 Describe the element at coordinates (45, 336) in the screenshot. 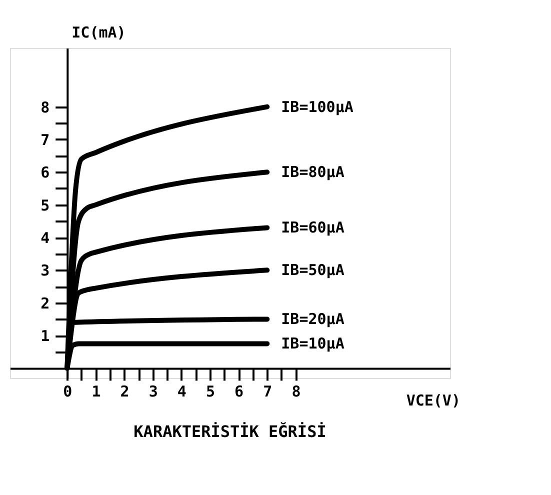

I see `y-tick-label: 1` at that location.